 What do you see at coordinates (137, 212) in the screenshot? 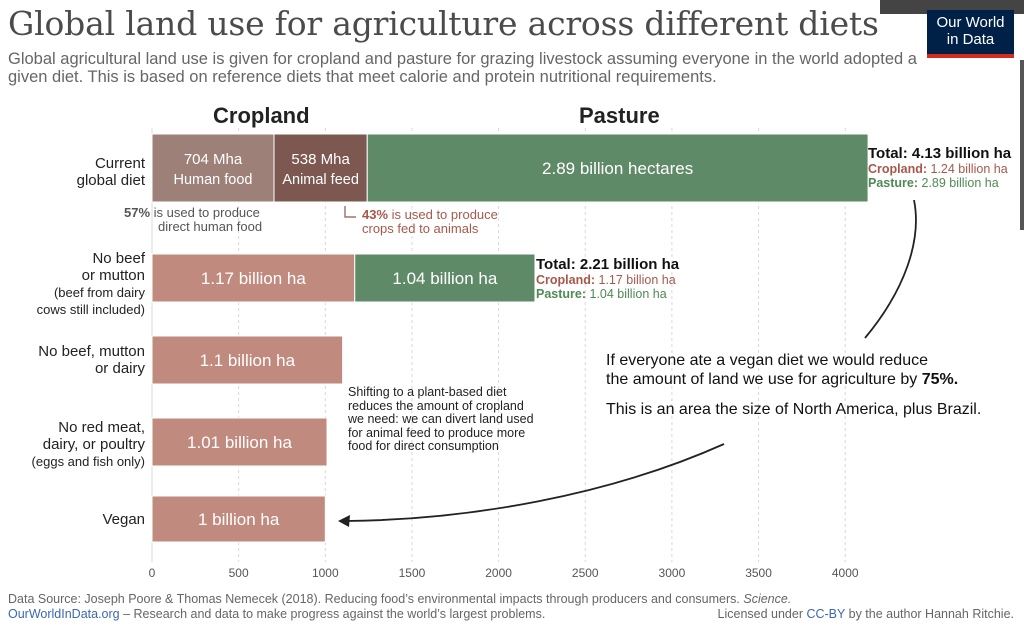
I see `human-food-pct: 57%` at bounding box center [137, 212].